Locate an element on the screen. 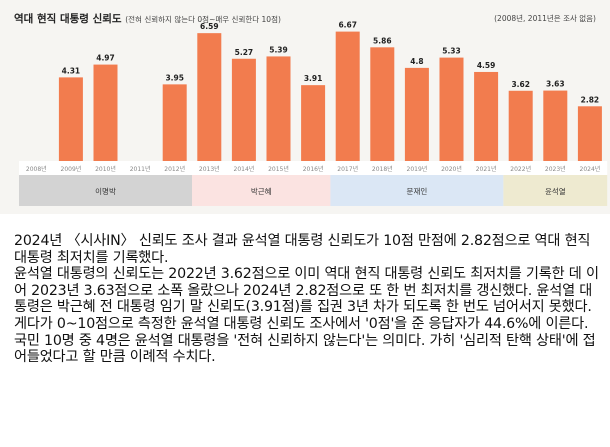 The width and height of the screenshot is (610, 447). category-band is located at coordinates (313, 168).